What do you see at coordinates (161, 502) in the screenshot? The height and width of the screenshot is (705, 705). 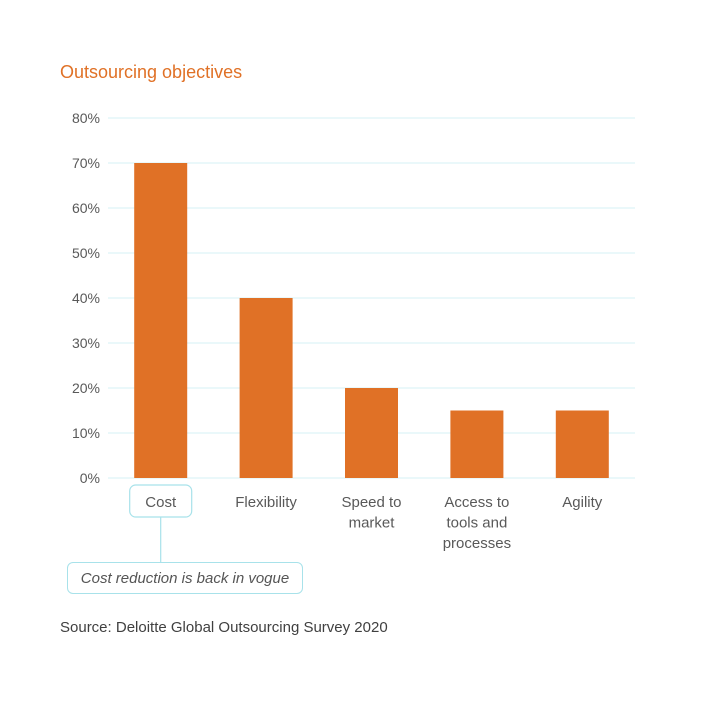 I see `x-tick-label: Cost` at bounding box center [161, 502].